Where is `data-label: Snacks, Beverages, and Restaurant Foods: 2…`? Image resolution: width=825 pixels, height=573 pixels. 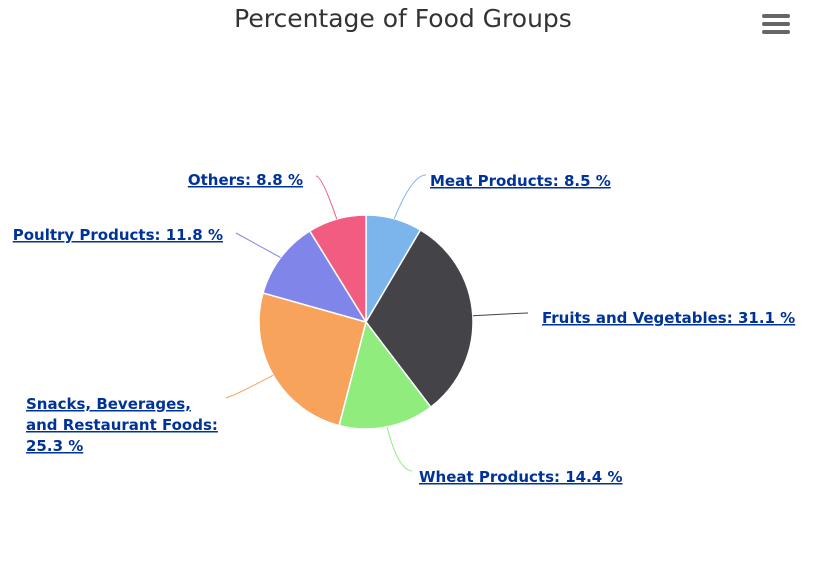 data-label: Snacks, Beverages, and Restaurant Foods: 2… is located at coordinates (122, 425).